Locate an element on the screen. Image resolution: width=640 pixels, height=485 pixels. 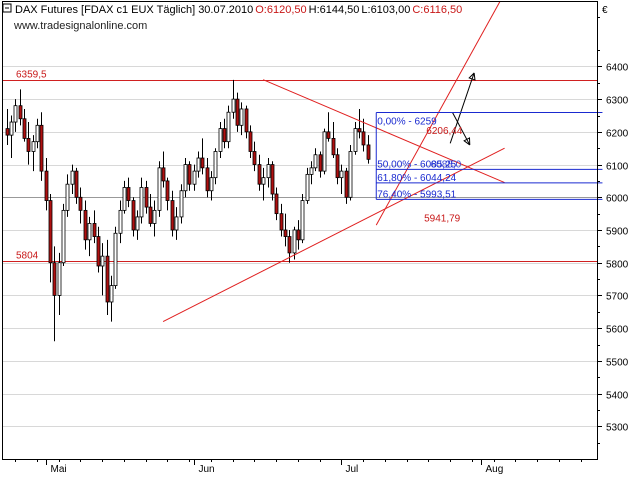
y-tick-label: 6300 is located at coordinates (617, 101).